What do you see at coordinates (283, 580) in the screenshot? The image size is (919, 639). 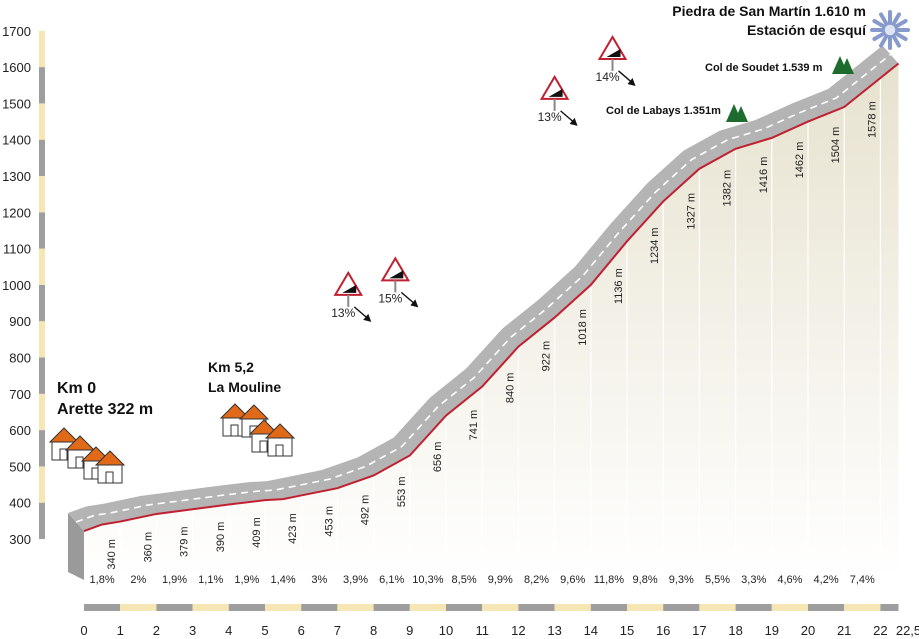 I see `gradient-label: 1,4%` at bounding box center [283, 580].